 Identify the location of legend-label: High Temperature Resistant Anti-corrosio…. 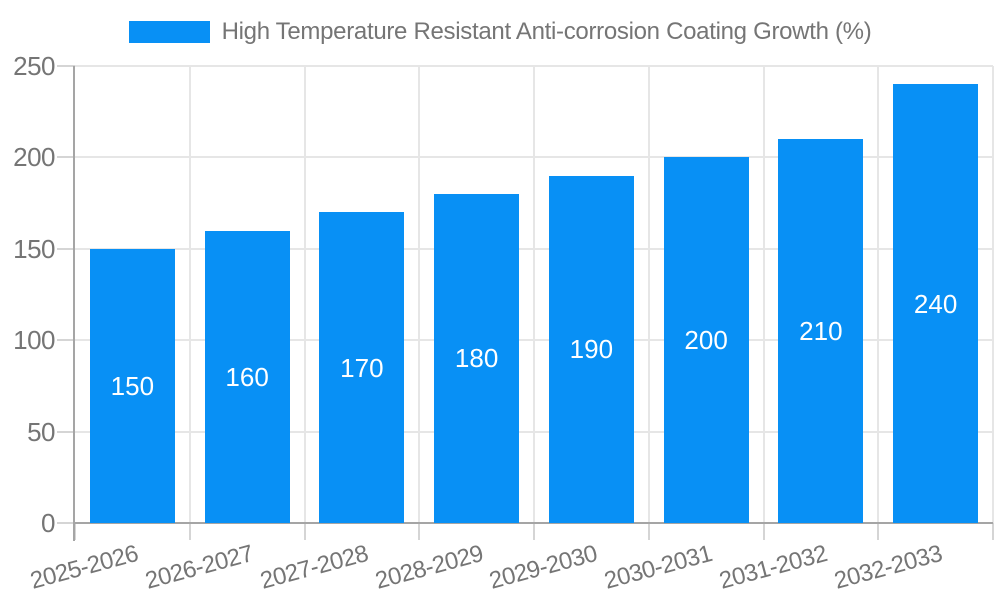
(546, 31).